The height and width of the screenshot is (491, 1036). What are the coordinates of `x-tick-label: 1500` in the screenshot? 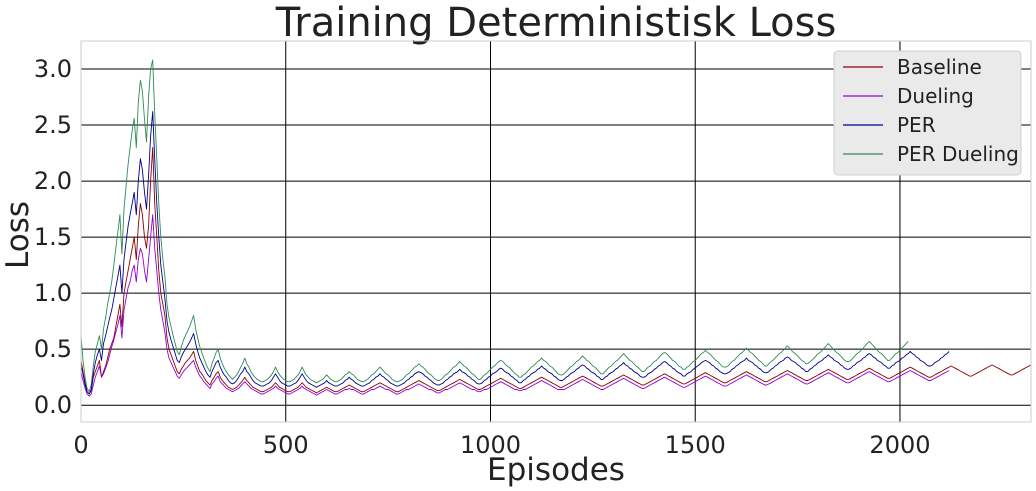 It's located at (695, 445).